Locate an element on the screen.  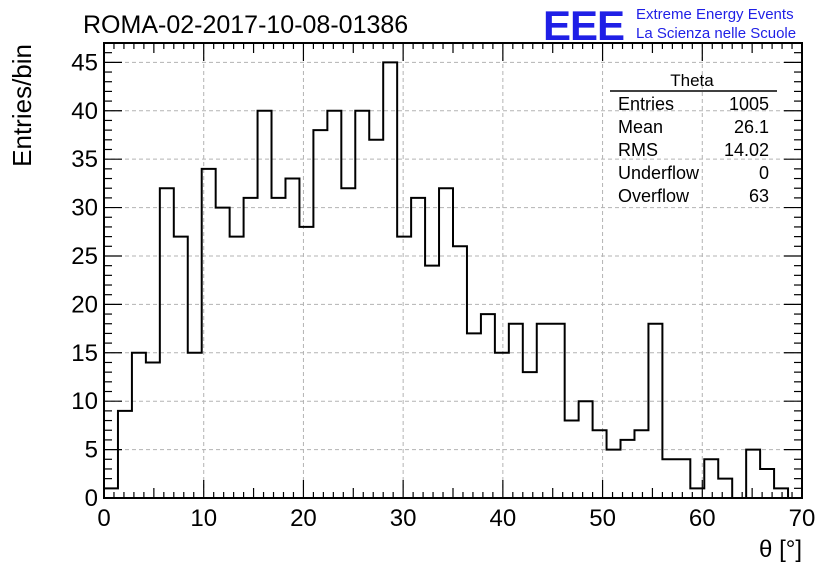
stats-mean-value: 26.1 is located at coordinates (751, 127).